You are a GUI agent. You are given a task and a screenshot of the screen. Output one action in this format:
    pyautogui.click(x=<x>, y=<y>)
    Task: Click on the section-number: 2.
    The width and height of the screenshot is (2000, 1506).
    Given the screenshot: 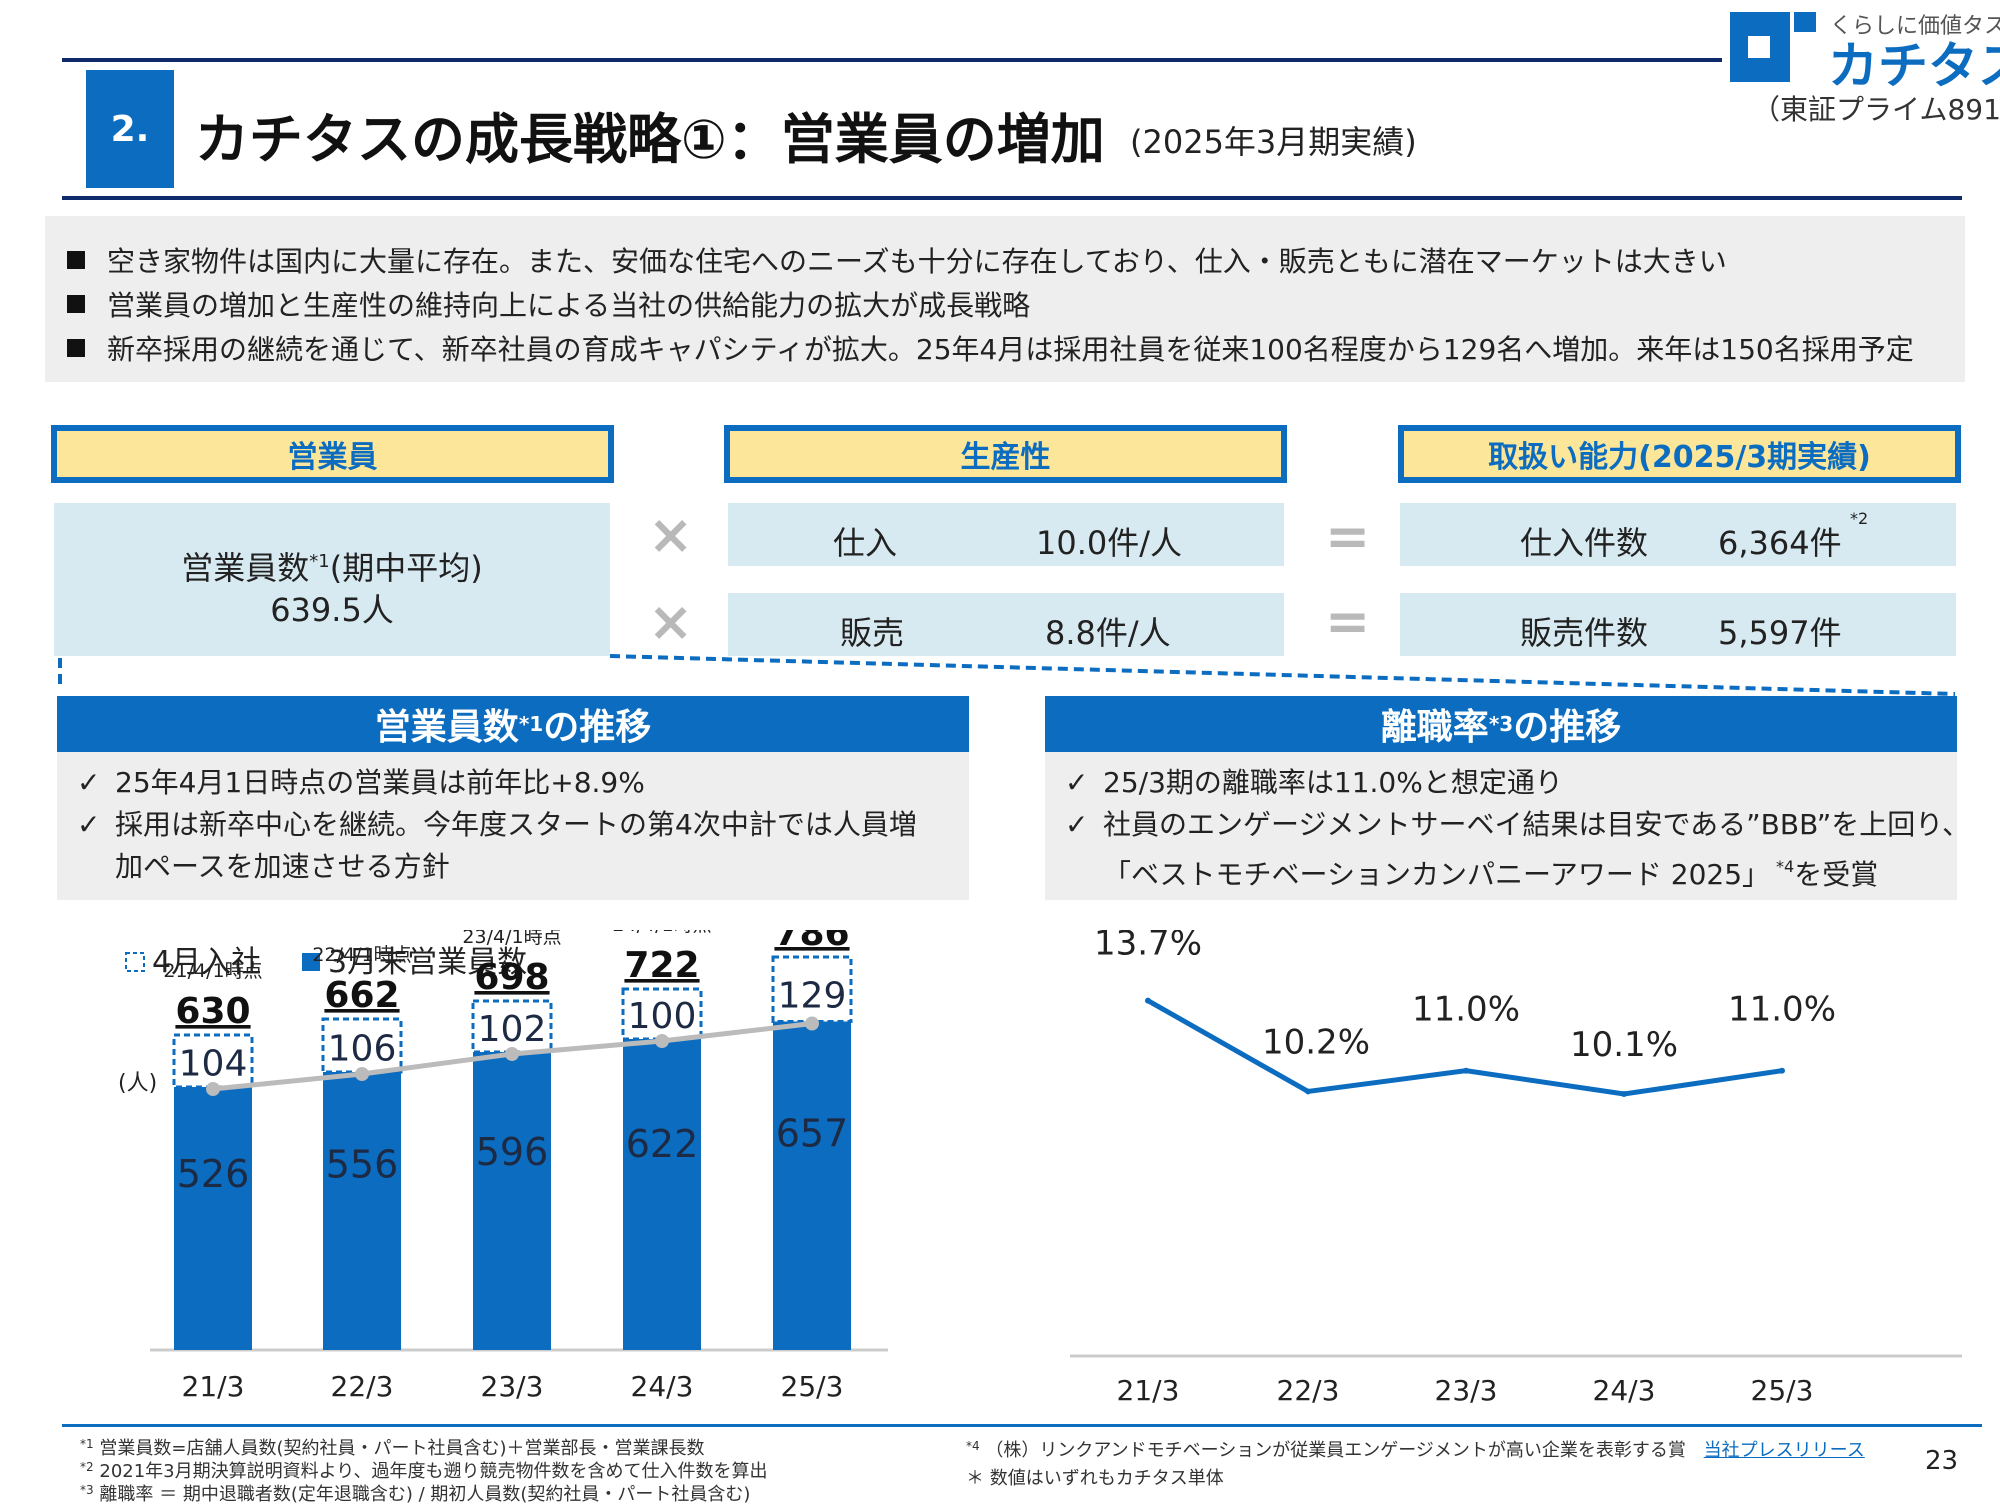 What is the action you would take?
    pyautogui.click(x=130, y=129)
    